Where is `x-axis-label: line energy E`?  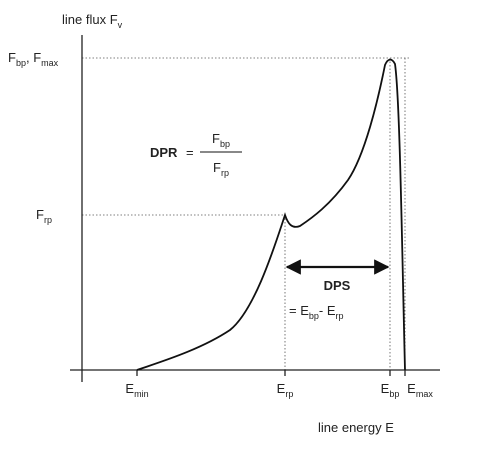
x-axis-label: line energy E is located at coordinates (356, 427).